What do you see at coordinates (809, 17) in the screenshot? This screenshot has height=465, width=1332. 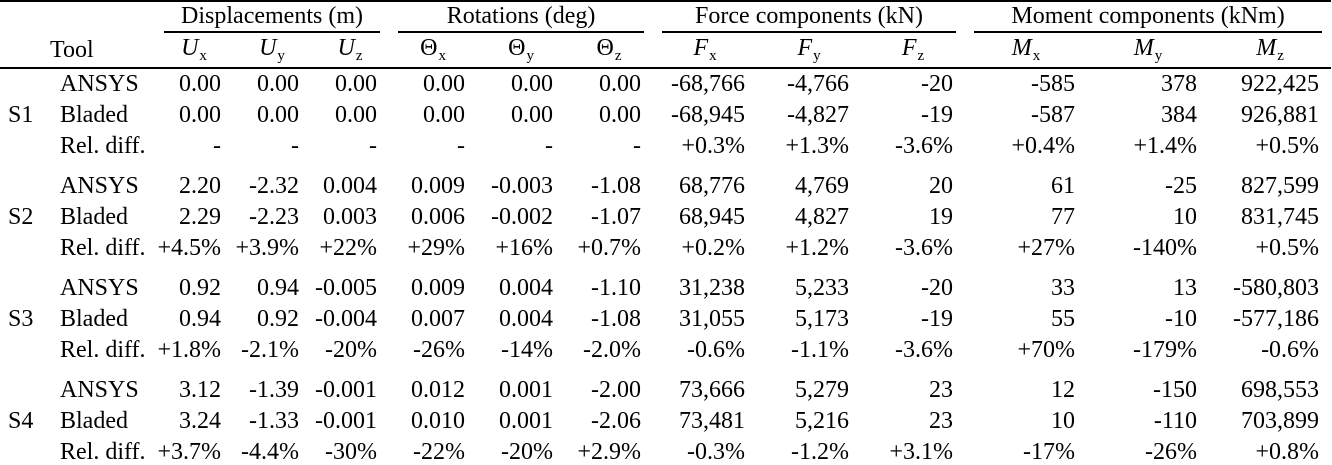 I see `column-group-forces: Force components (kN)` at bounding box center [809, 17].